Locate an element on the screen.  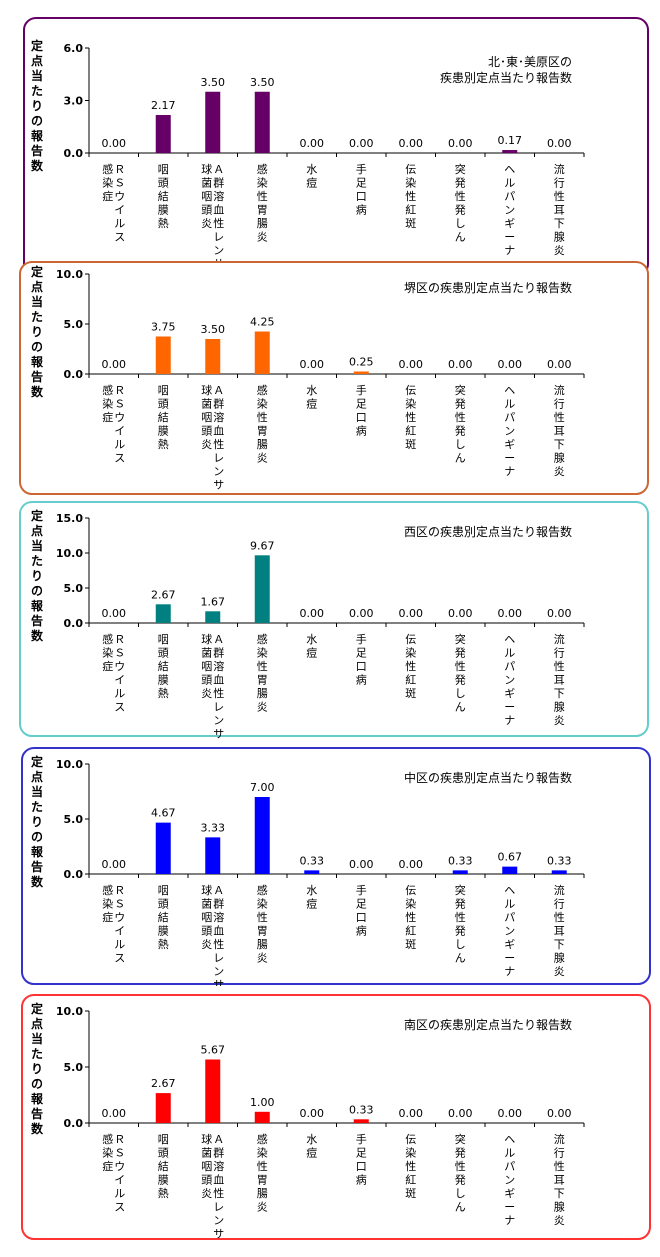
bar-value-label: 4.67 is located at coordinates (163, 813).